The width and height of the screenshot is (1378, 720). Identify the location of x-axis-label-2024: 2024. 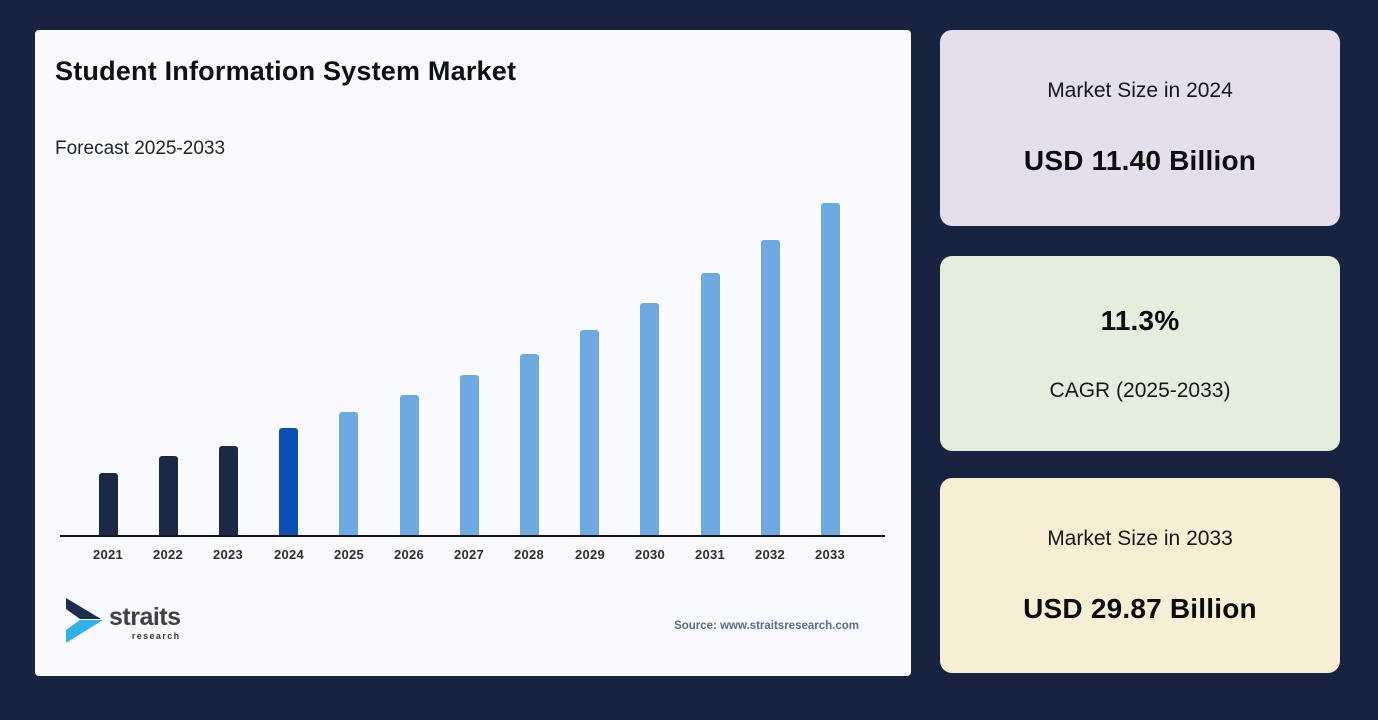
(289, 554).